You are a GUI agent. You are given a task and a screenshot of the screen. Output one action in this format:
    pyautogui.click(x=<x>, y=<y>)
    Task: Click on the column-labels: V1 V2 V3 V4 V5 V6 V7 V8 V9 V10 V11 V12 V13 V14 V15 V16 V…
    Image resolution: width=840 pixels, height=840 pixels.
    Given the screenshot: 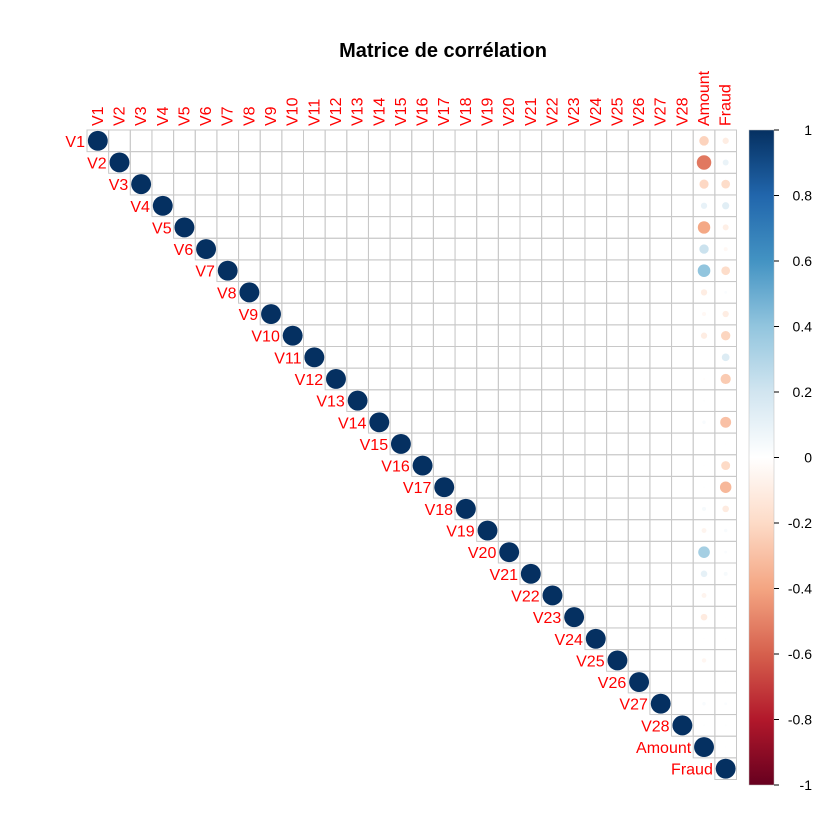 What is the action you would take?
    pyautogui.click(x=412, y=98)
    